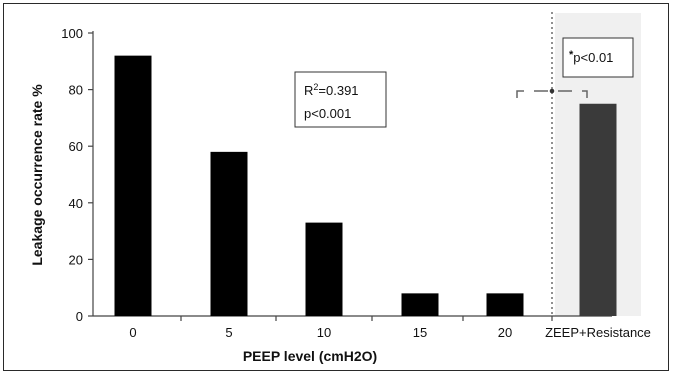  Describe the element at coordinates (72, 33) in the screenshot. I see `y-tick-label: 100` at that location.